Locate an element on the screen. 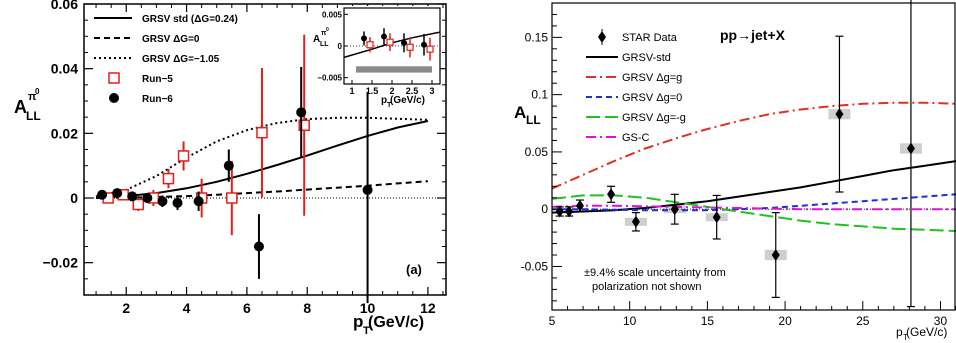 This screenshot has width=956, height=343. right-note-line-2: polarization not shown is located at coordinates (646, 287).